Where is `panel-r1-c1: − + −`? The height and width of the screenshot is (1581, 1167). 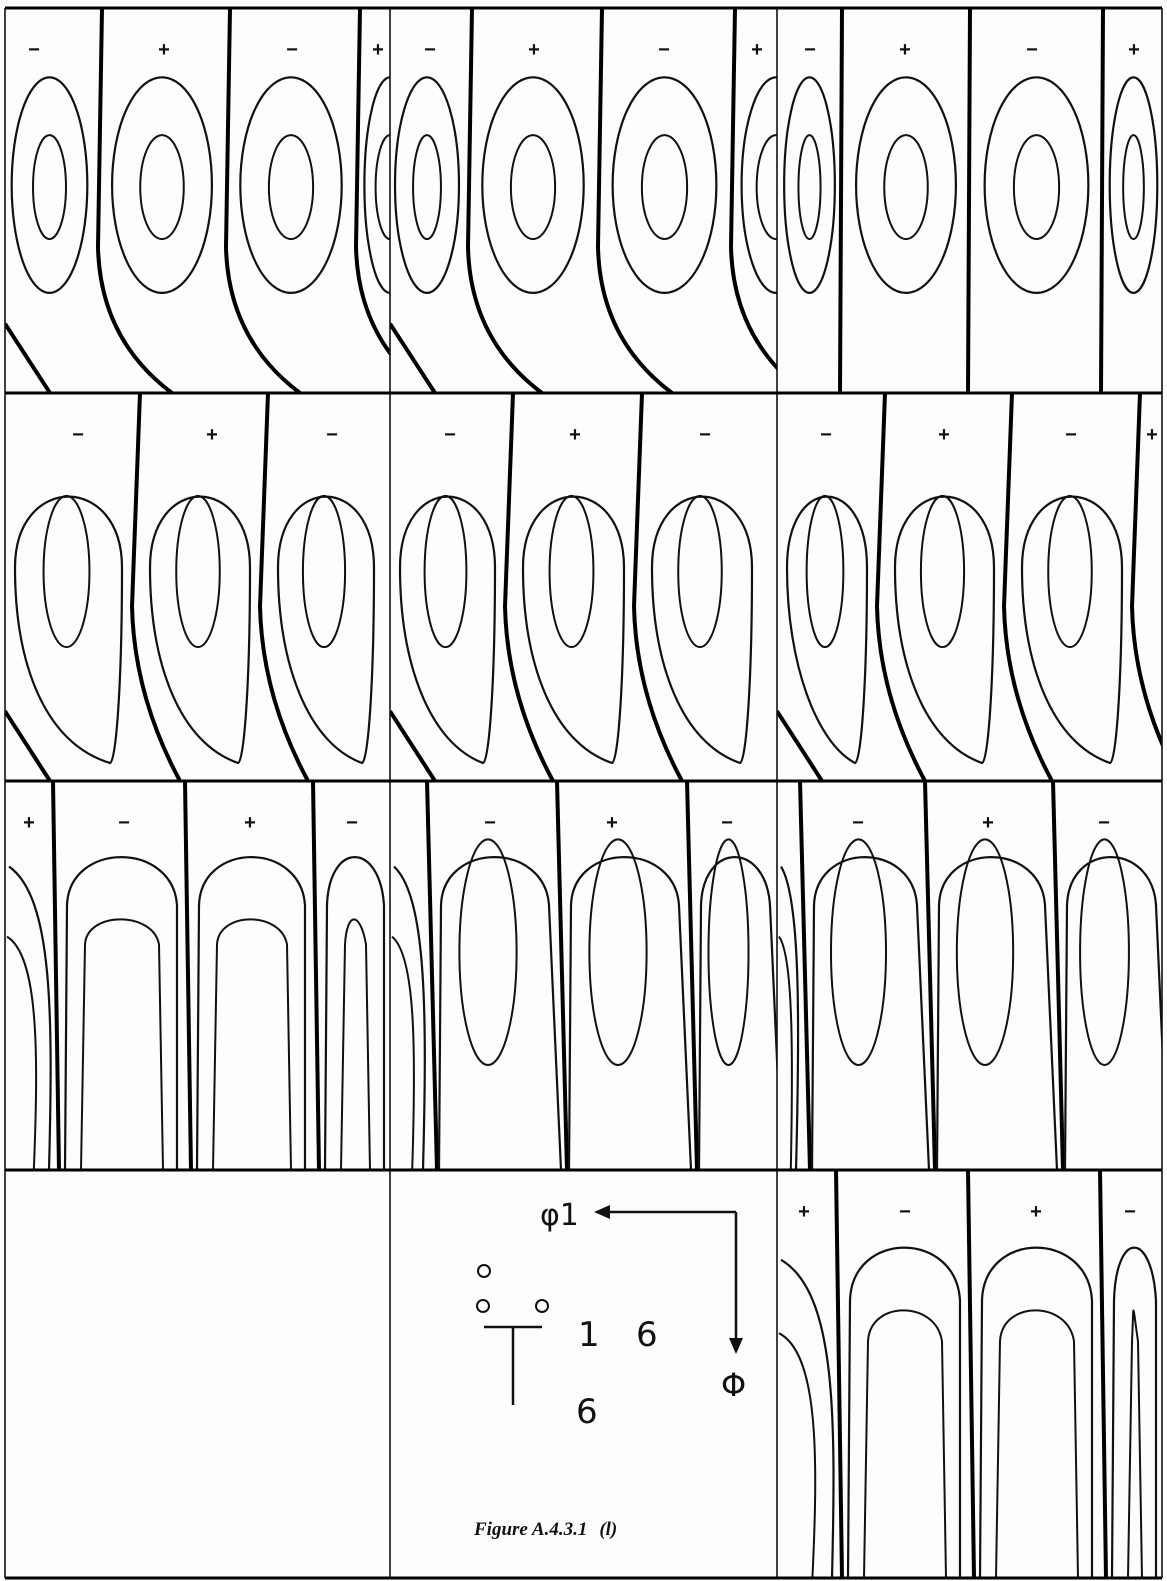
panel-r1-c1: − + − is located at coordinates (572, 587).